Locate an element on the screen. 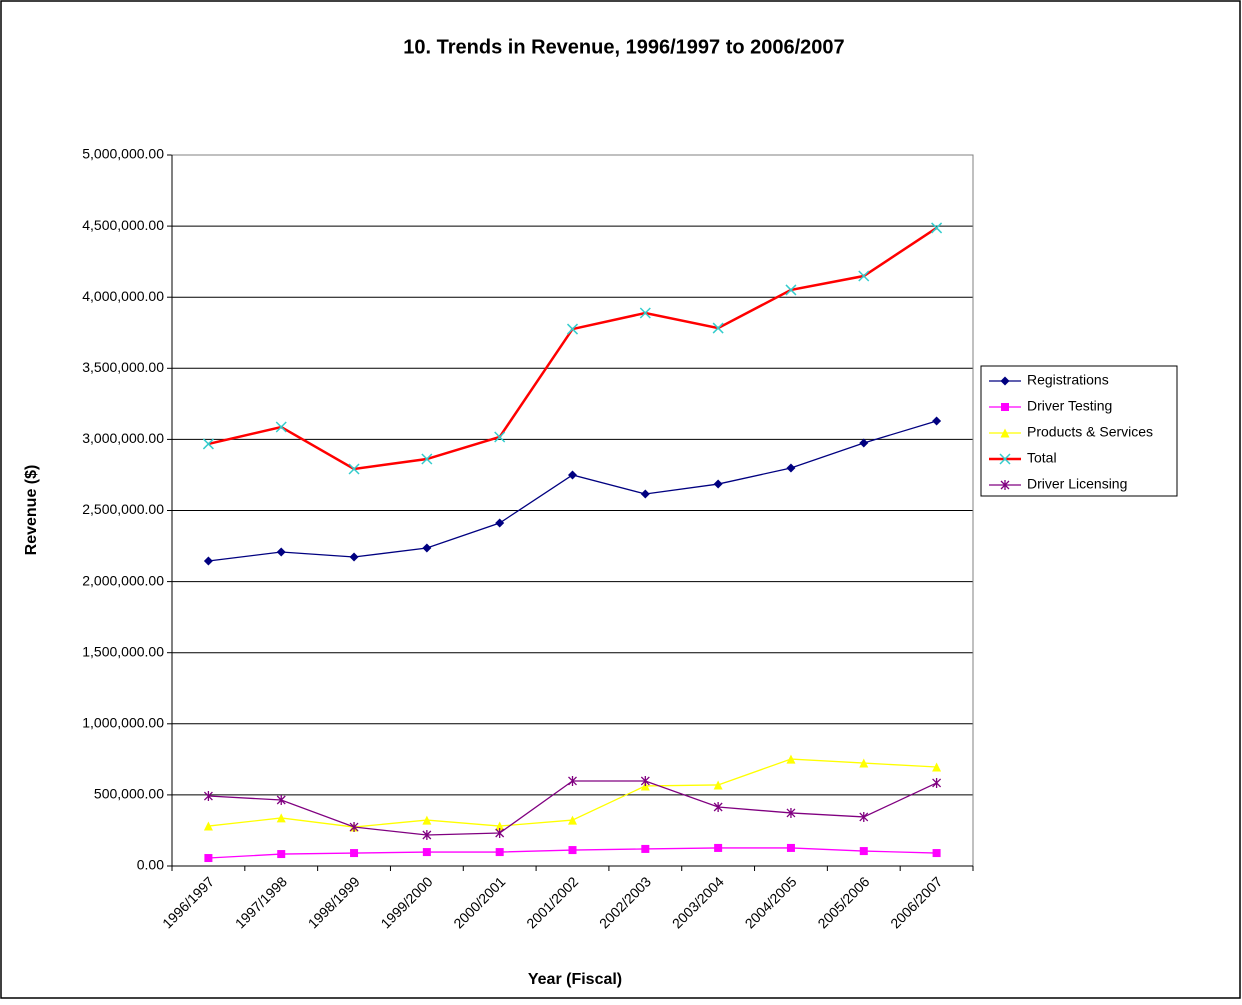 Image resolution: width=1242 pixels, height=1005 pixels. y-tick-label: 2,500,000.00 is located at coordinates (123, 509).